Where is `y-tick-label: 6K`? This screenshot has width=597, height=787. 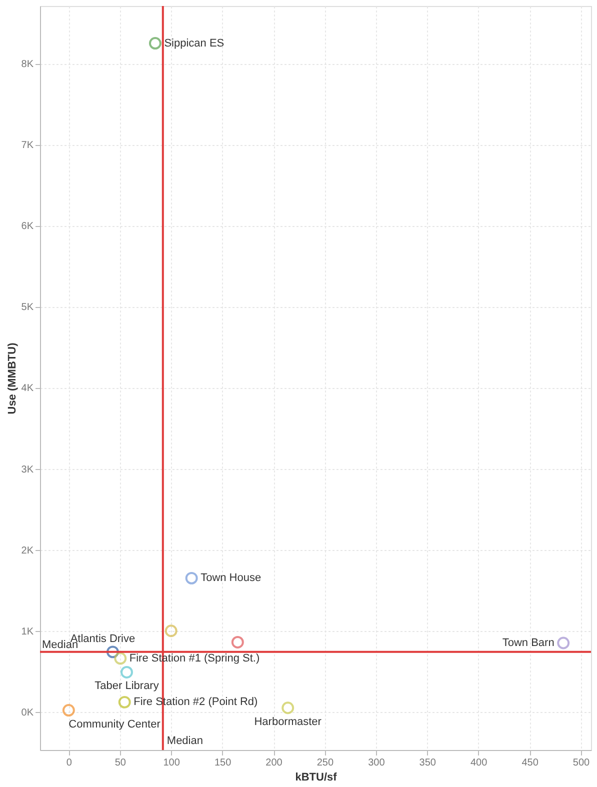 y-tick-label: 6K is located at coordinates (27, 226).